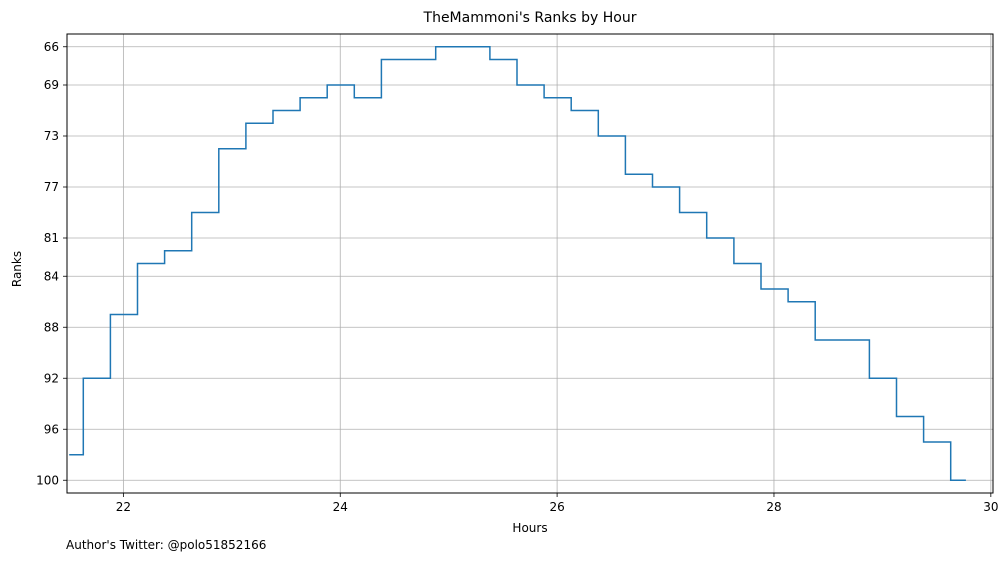 The height and width of the screenshot is (562, 1005). What do you see at coordinates (529, 528) in the screenshot?
I see `x-axis-label: Hours` at bounding box center [529, 528].